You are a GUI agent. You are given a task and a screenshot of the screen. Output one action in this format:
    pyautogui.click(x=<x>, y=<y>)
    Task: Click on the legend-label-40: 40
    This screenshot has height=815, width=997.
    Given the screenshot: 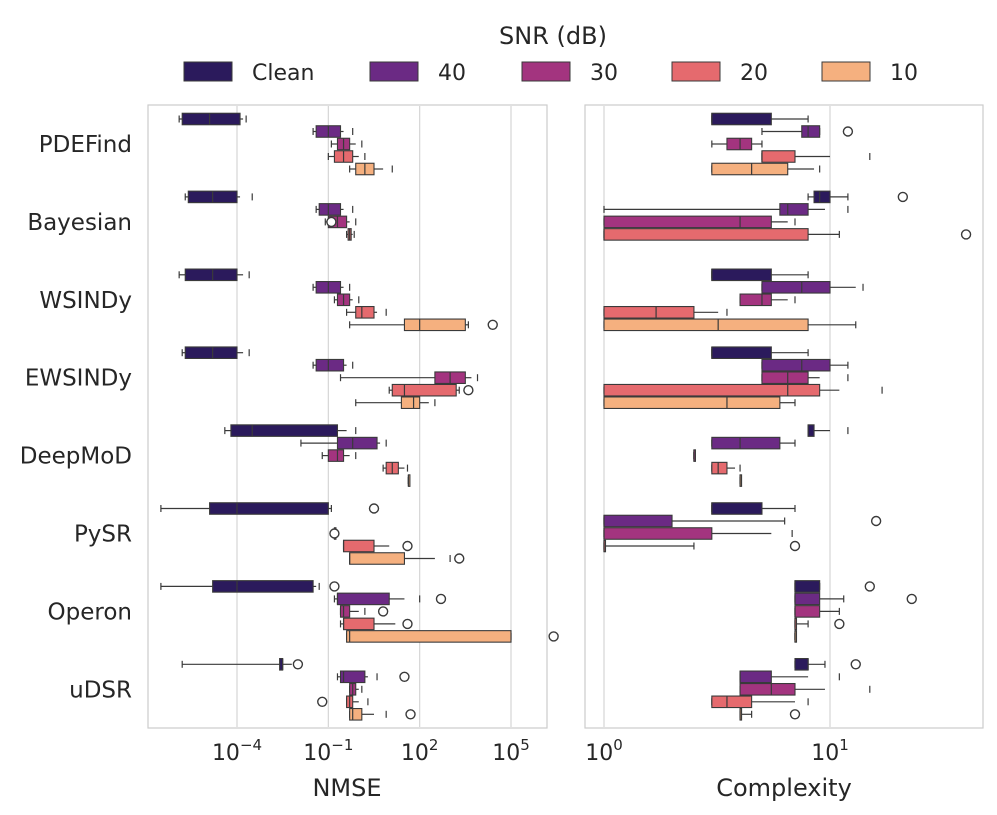 What is the action you would take?
    pyautogui.click(x=452, y=73)
    